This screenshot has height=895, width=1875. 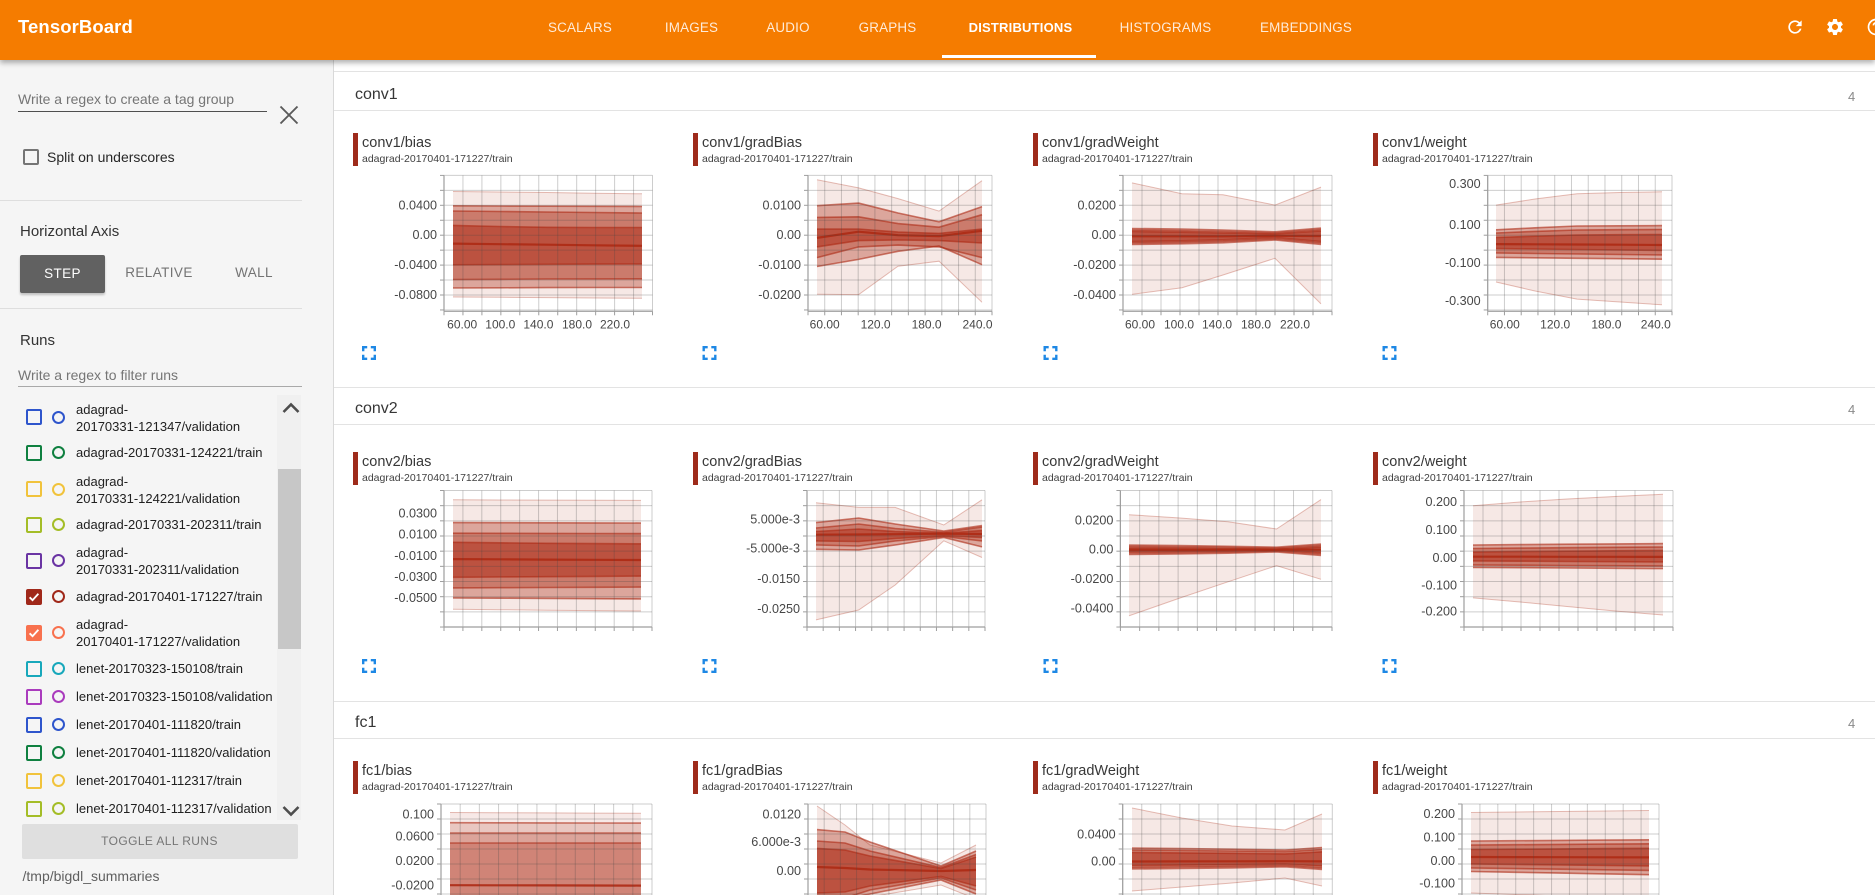 I want to click on svg-text: 0.0300, so click(x=417, y=514).